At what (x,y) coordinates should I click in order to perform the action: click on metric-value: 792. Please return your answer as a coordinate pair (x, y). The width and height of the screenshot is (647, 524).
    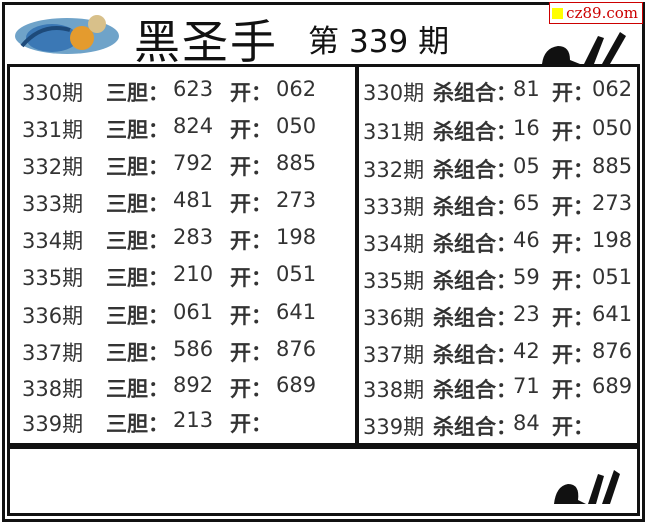
    Looking at the image, I should click on (193, 163).